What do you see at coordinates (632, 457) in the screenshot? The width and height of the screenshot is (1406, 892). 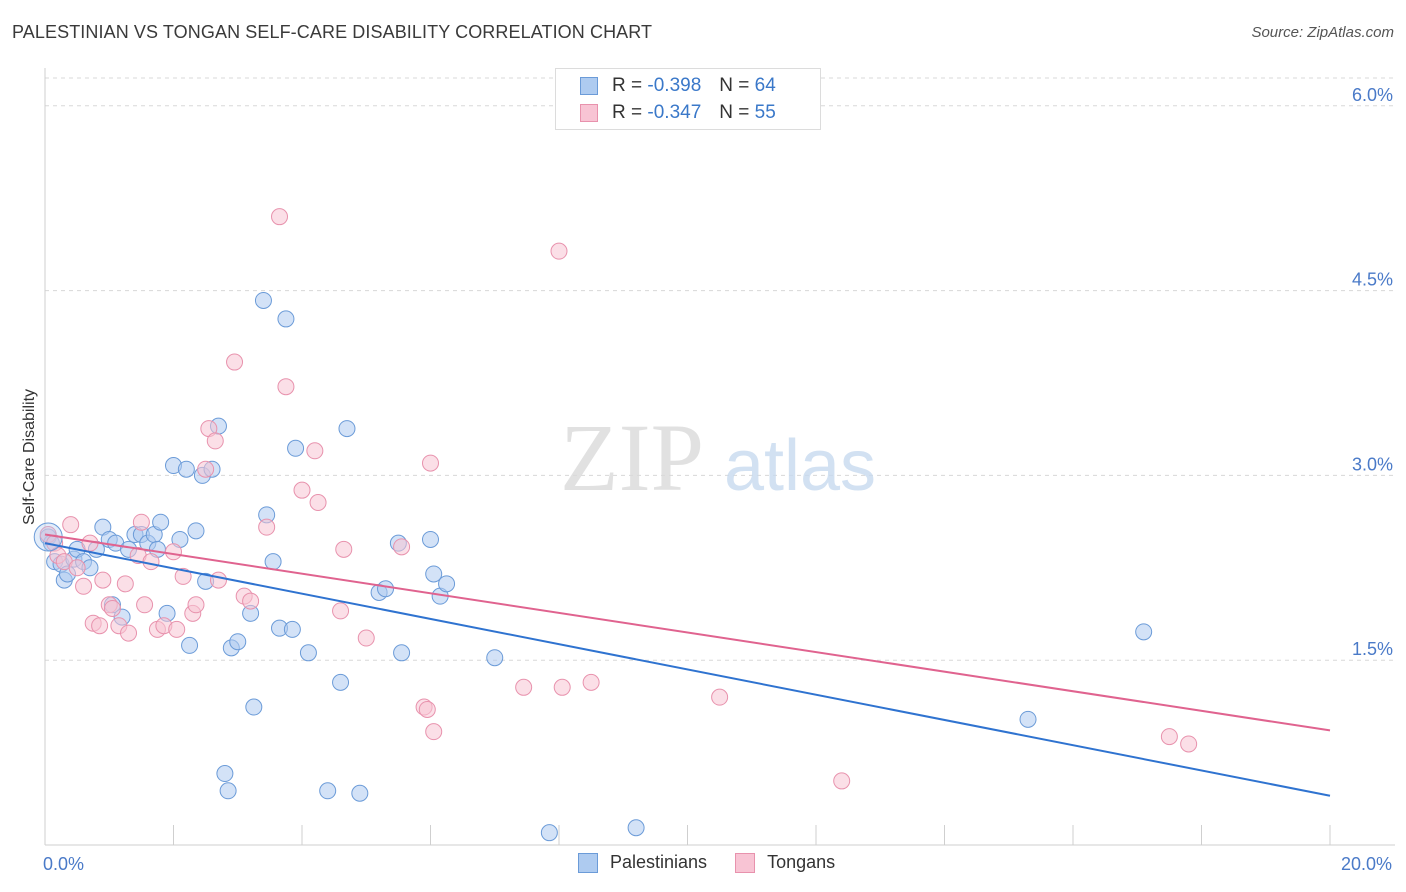 I see `watermark-zip: ZIP` at bounding box center [632, 457].